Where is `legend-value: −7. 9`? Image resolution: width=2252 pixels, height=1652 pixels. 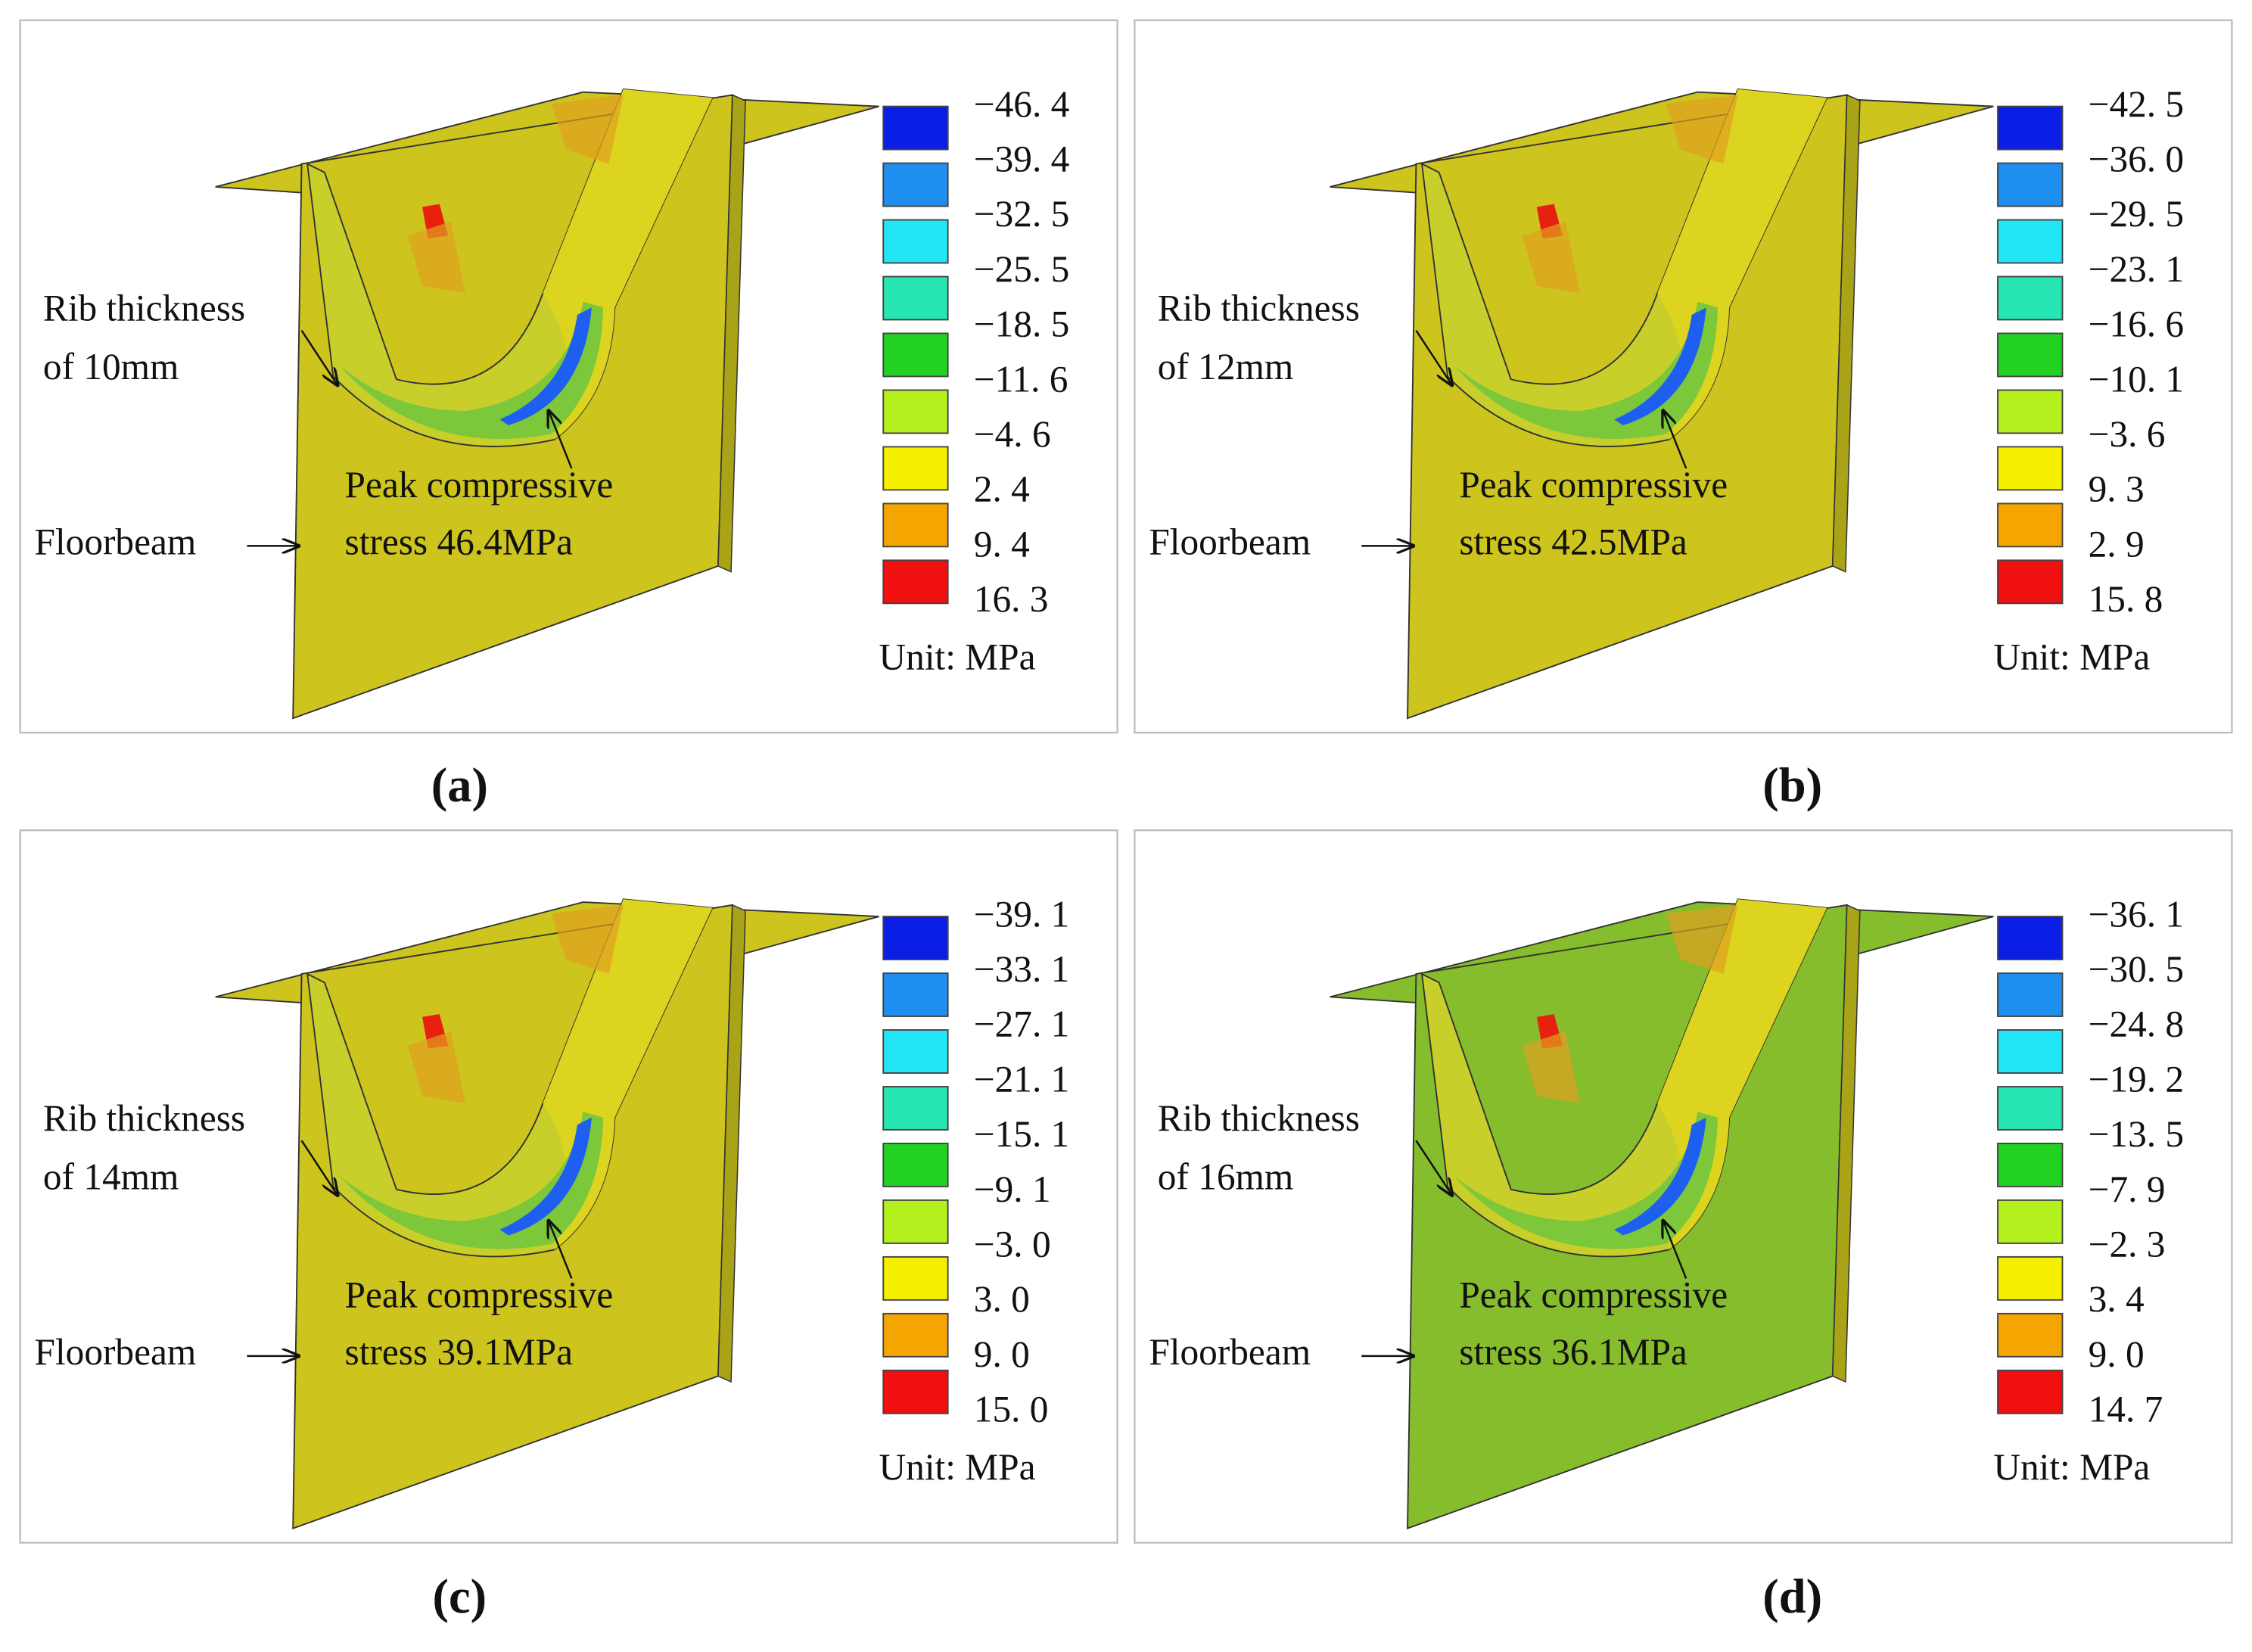
legend-value: −7. 9 is located at coordinates (2127, 1189).